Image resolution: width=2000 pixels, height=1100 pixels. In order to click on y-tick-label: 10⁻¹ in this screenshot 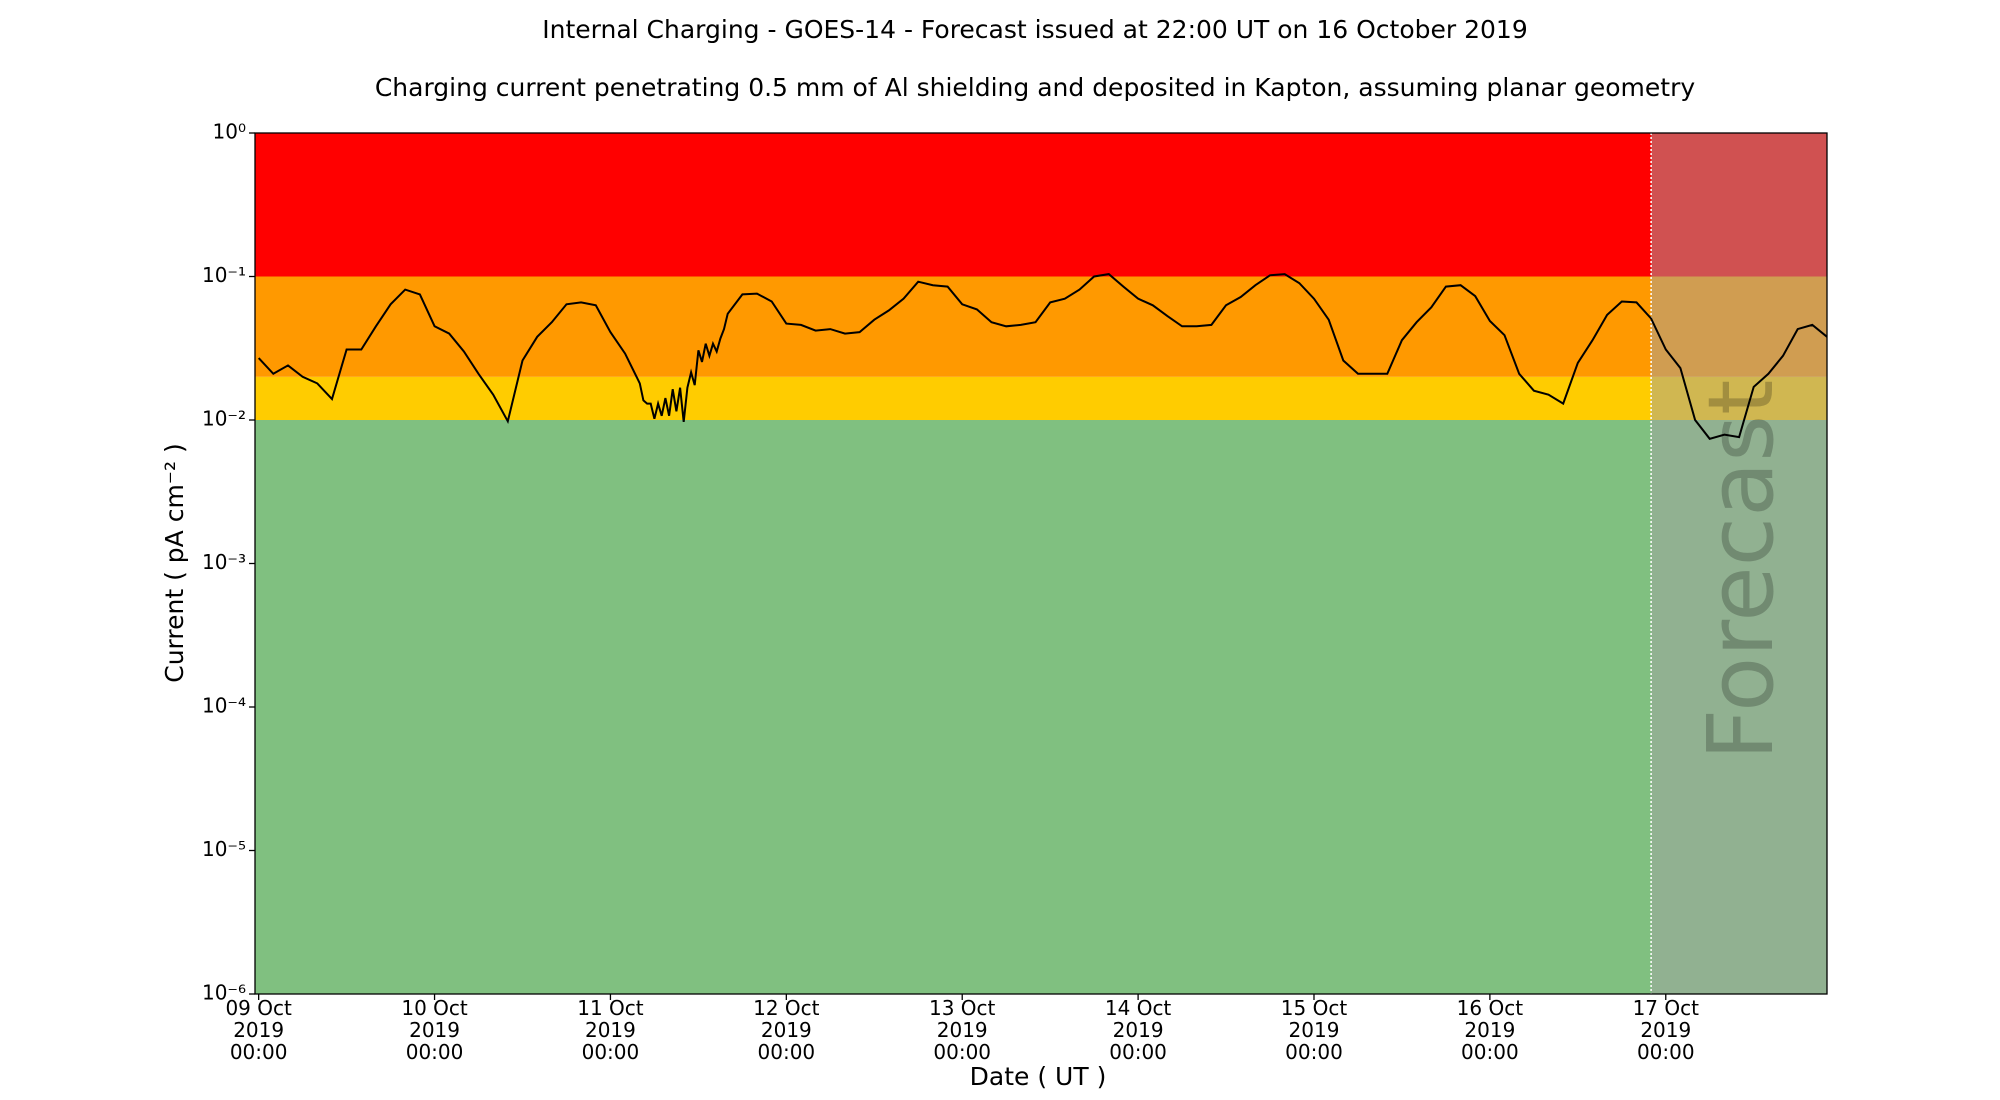, I will do `click(224, 275)`.